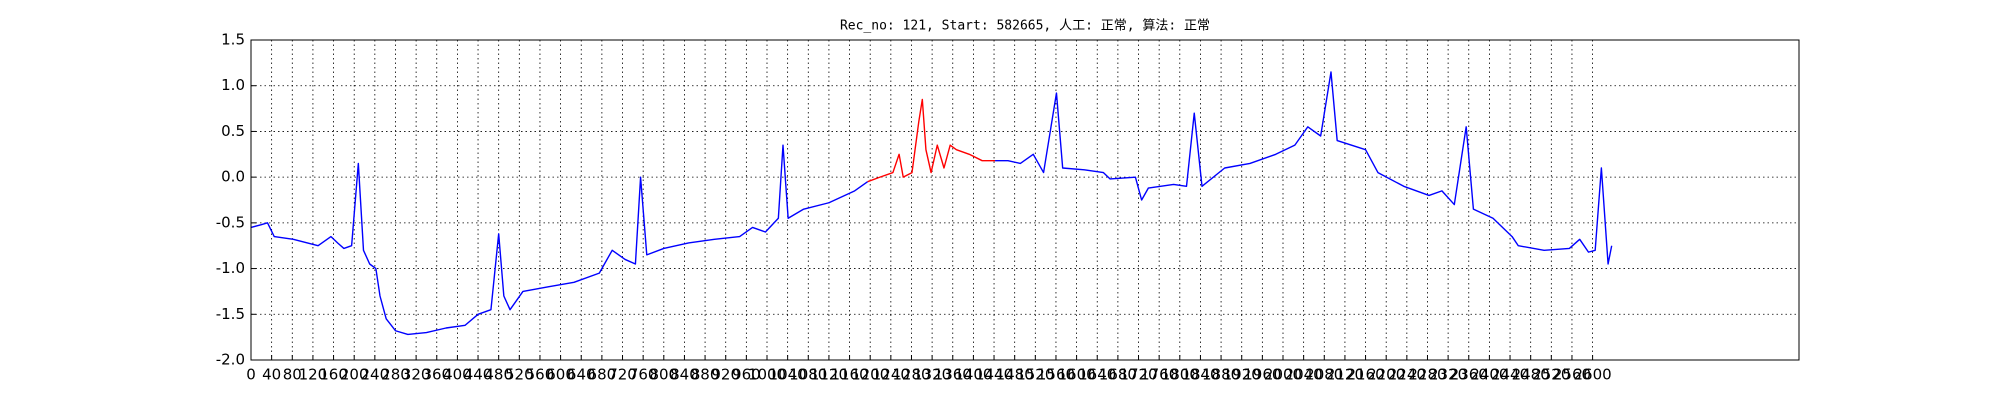 The width and height of the screenshot is (2000, 400). Describe the element at coordinates (292, 375) in the screenshot. I see `x-tick-label: 80` at that location.